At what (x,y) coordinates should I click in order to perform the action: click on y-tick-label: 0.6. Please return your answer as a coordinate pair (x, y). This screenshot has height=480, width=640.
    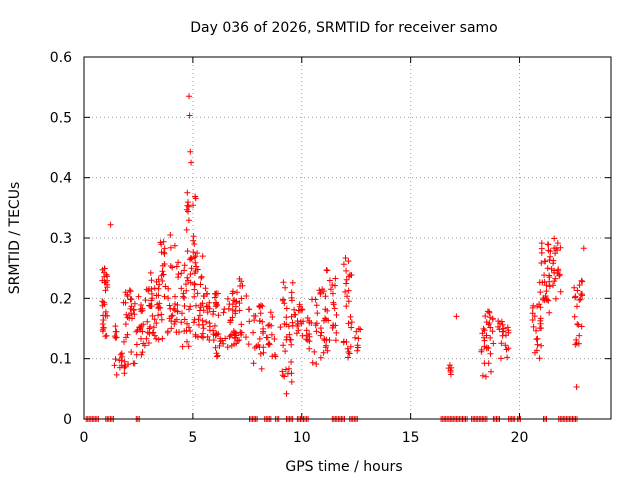
    Looking at the image, I should click on (61, 58).